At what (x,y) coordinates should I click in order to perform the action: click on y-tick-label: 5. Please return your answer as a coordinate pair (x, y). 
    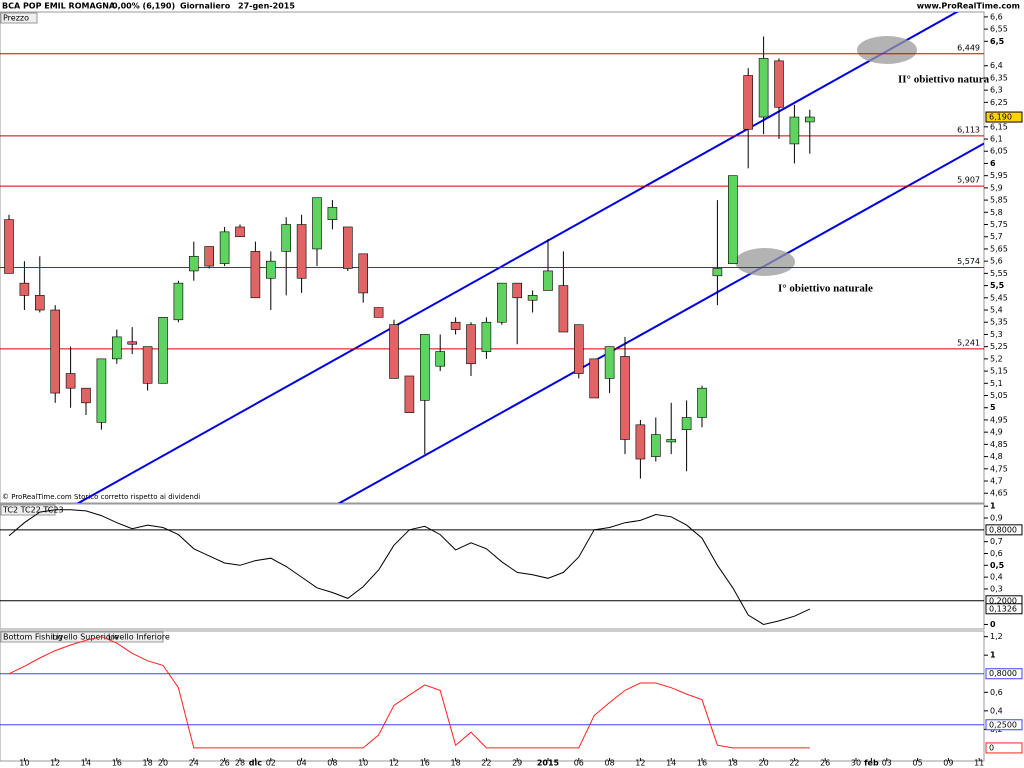
    Looking at the image, I should click on (993, 407).